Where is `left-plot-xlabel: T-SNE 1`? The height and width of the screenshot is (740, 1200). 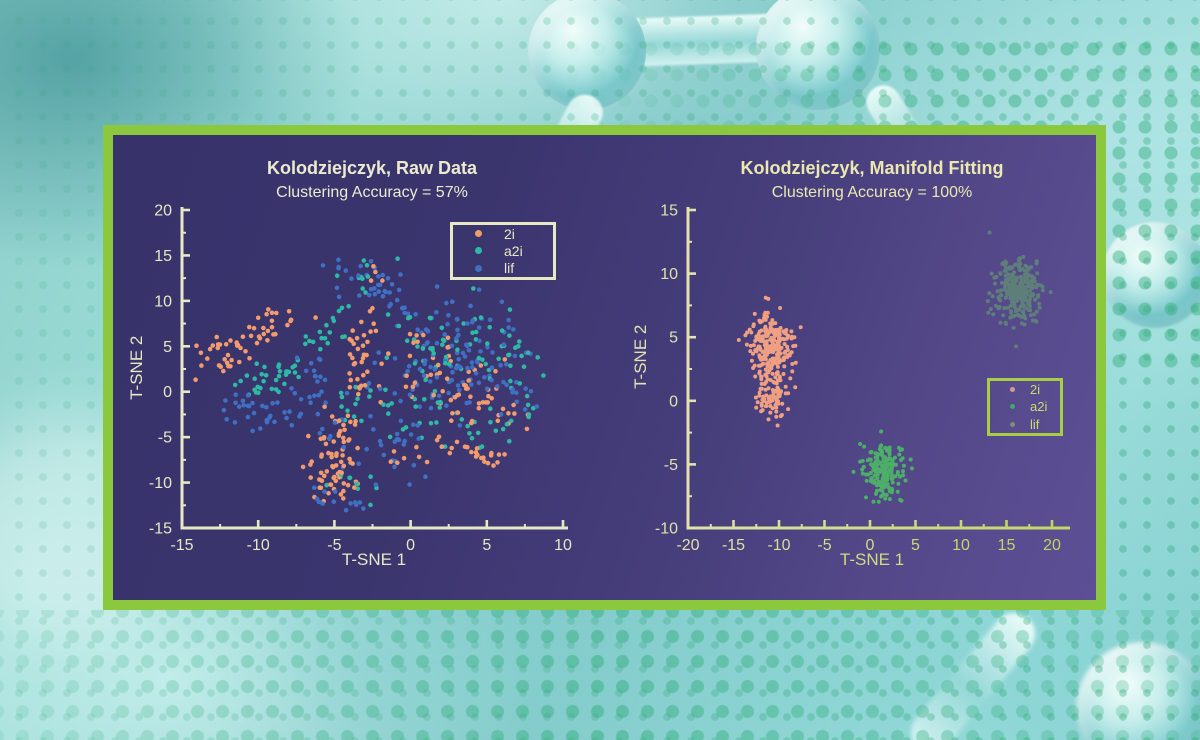 left-plot-xlabel: T-SNE 1 is located at coordinates (374, 559).